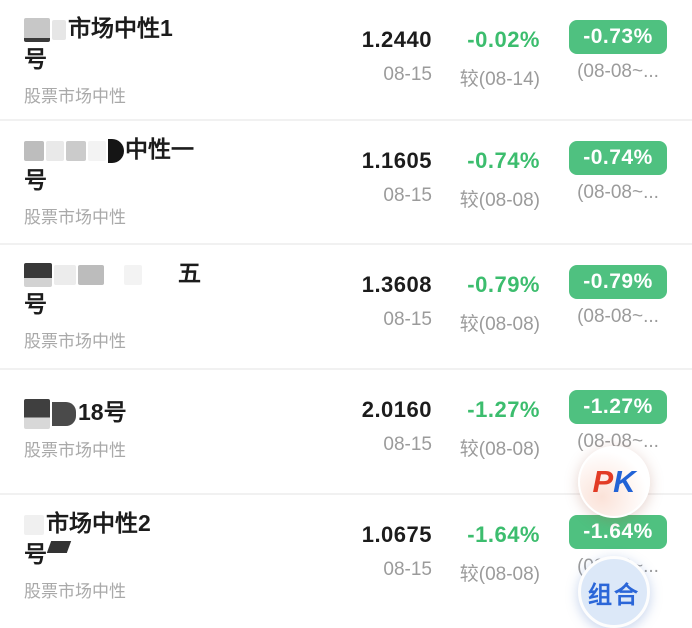 This screenshot has height=628, width=692. Describe the element at coordinates (486, 306) in the screenshot. I see `change-column: -0.79% 较(08-08)` at that location.